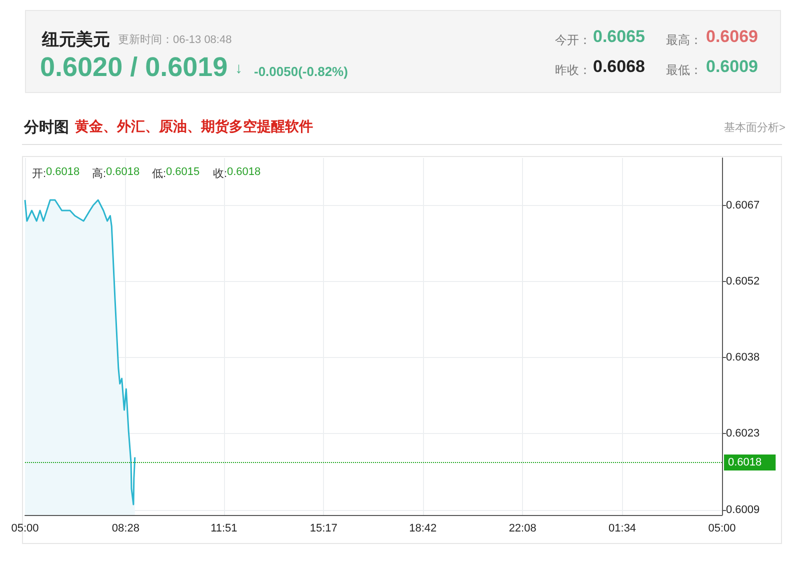 Image resolution: width=800 pixels, height=563 pixels. I want to click on x-tick-label: 22:08, so click(522, 528).